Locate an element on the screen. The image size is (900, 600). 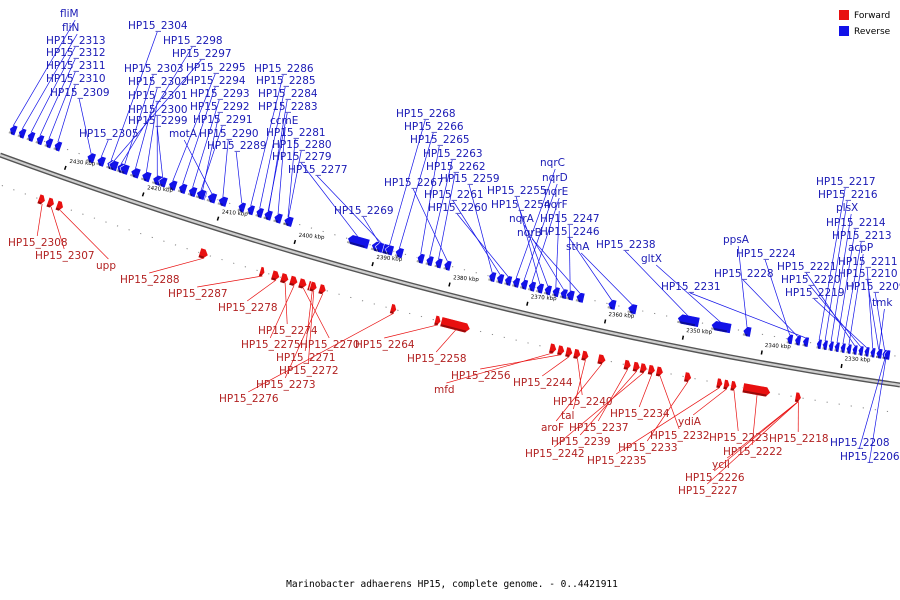
tick-label: 2340 kbp is located at coordinates (778, 346).